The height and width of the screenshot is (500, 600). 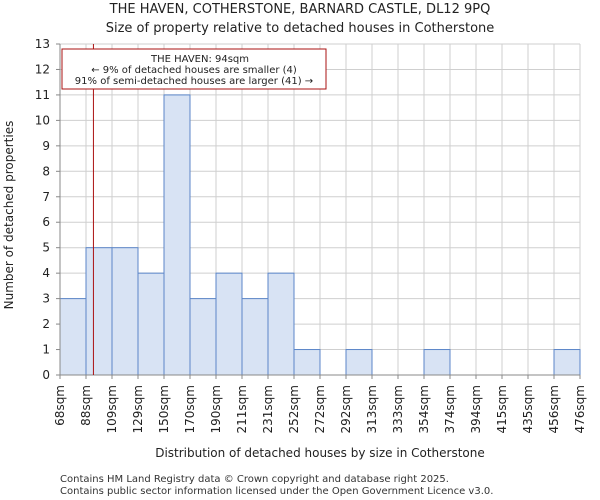 I want to click on y-tick-label-10: 10, so click(x=42, y=120).